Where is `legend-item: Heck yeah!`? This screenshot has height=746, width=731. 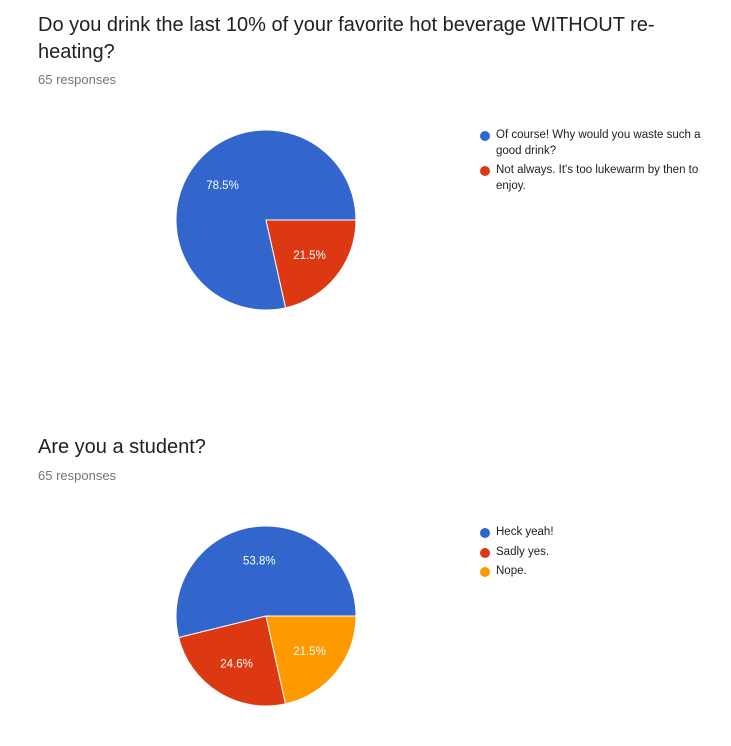 legend-item: Heck yeah! is located at coordinates (600, 533).